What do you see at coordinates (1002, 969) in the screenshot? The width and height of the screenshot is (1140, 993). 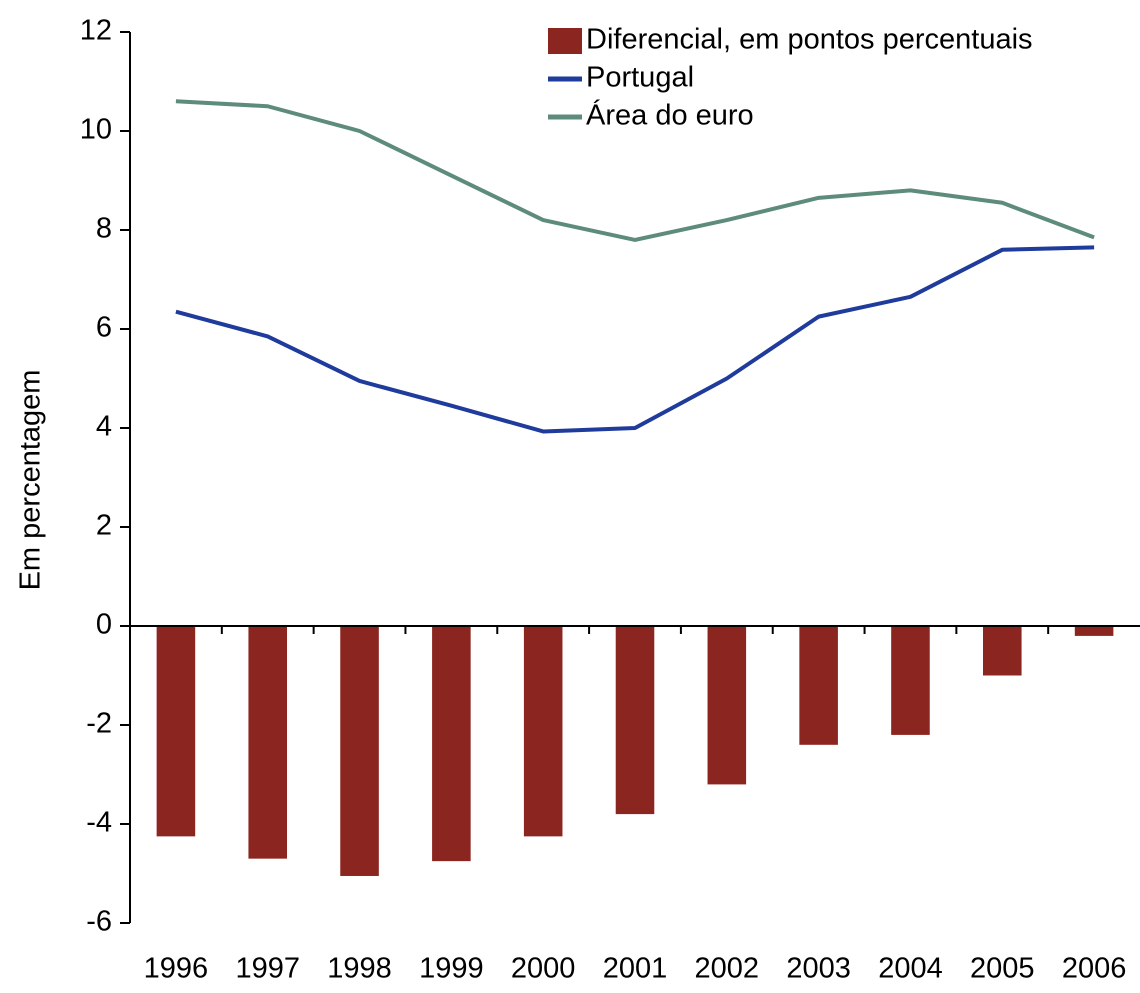 I see `x-tick-label: 2005` at bounding box center [1002, 969].